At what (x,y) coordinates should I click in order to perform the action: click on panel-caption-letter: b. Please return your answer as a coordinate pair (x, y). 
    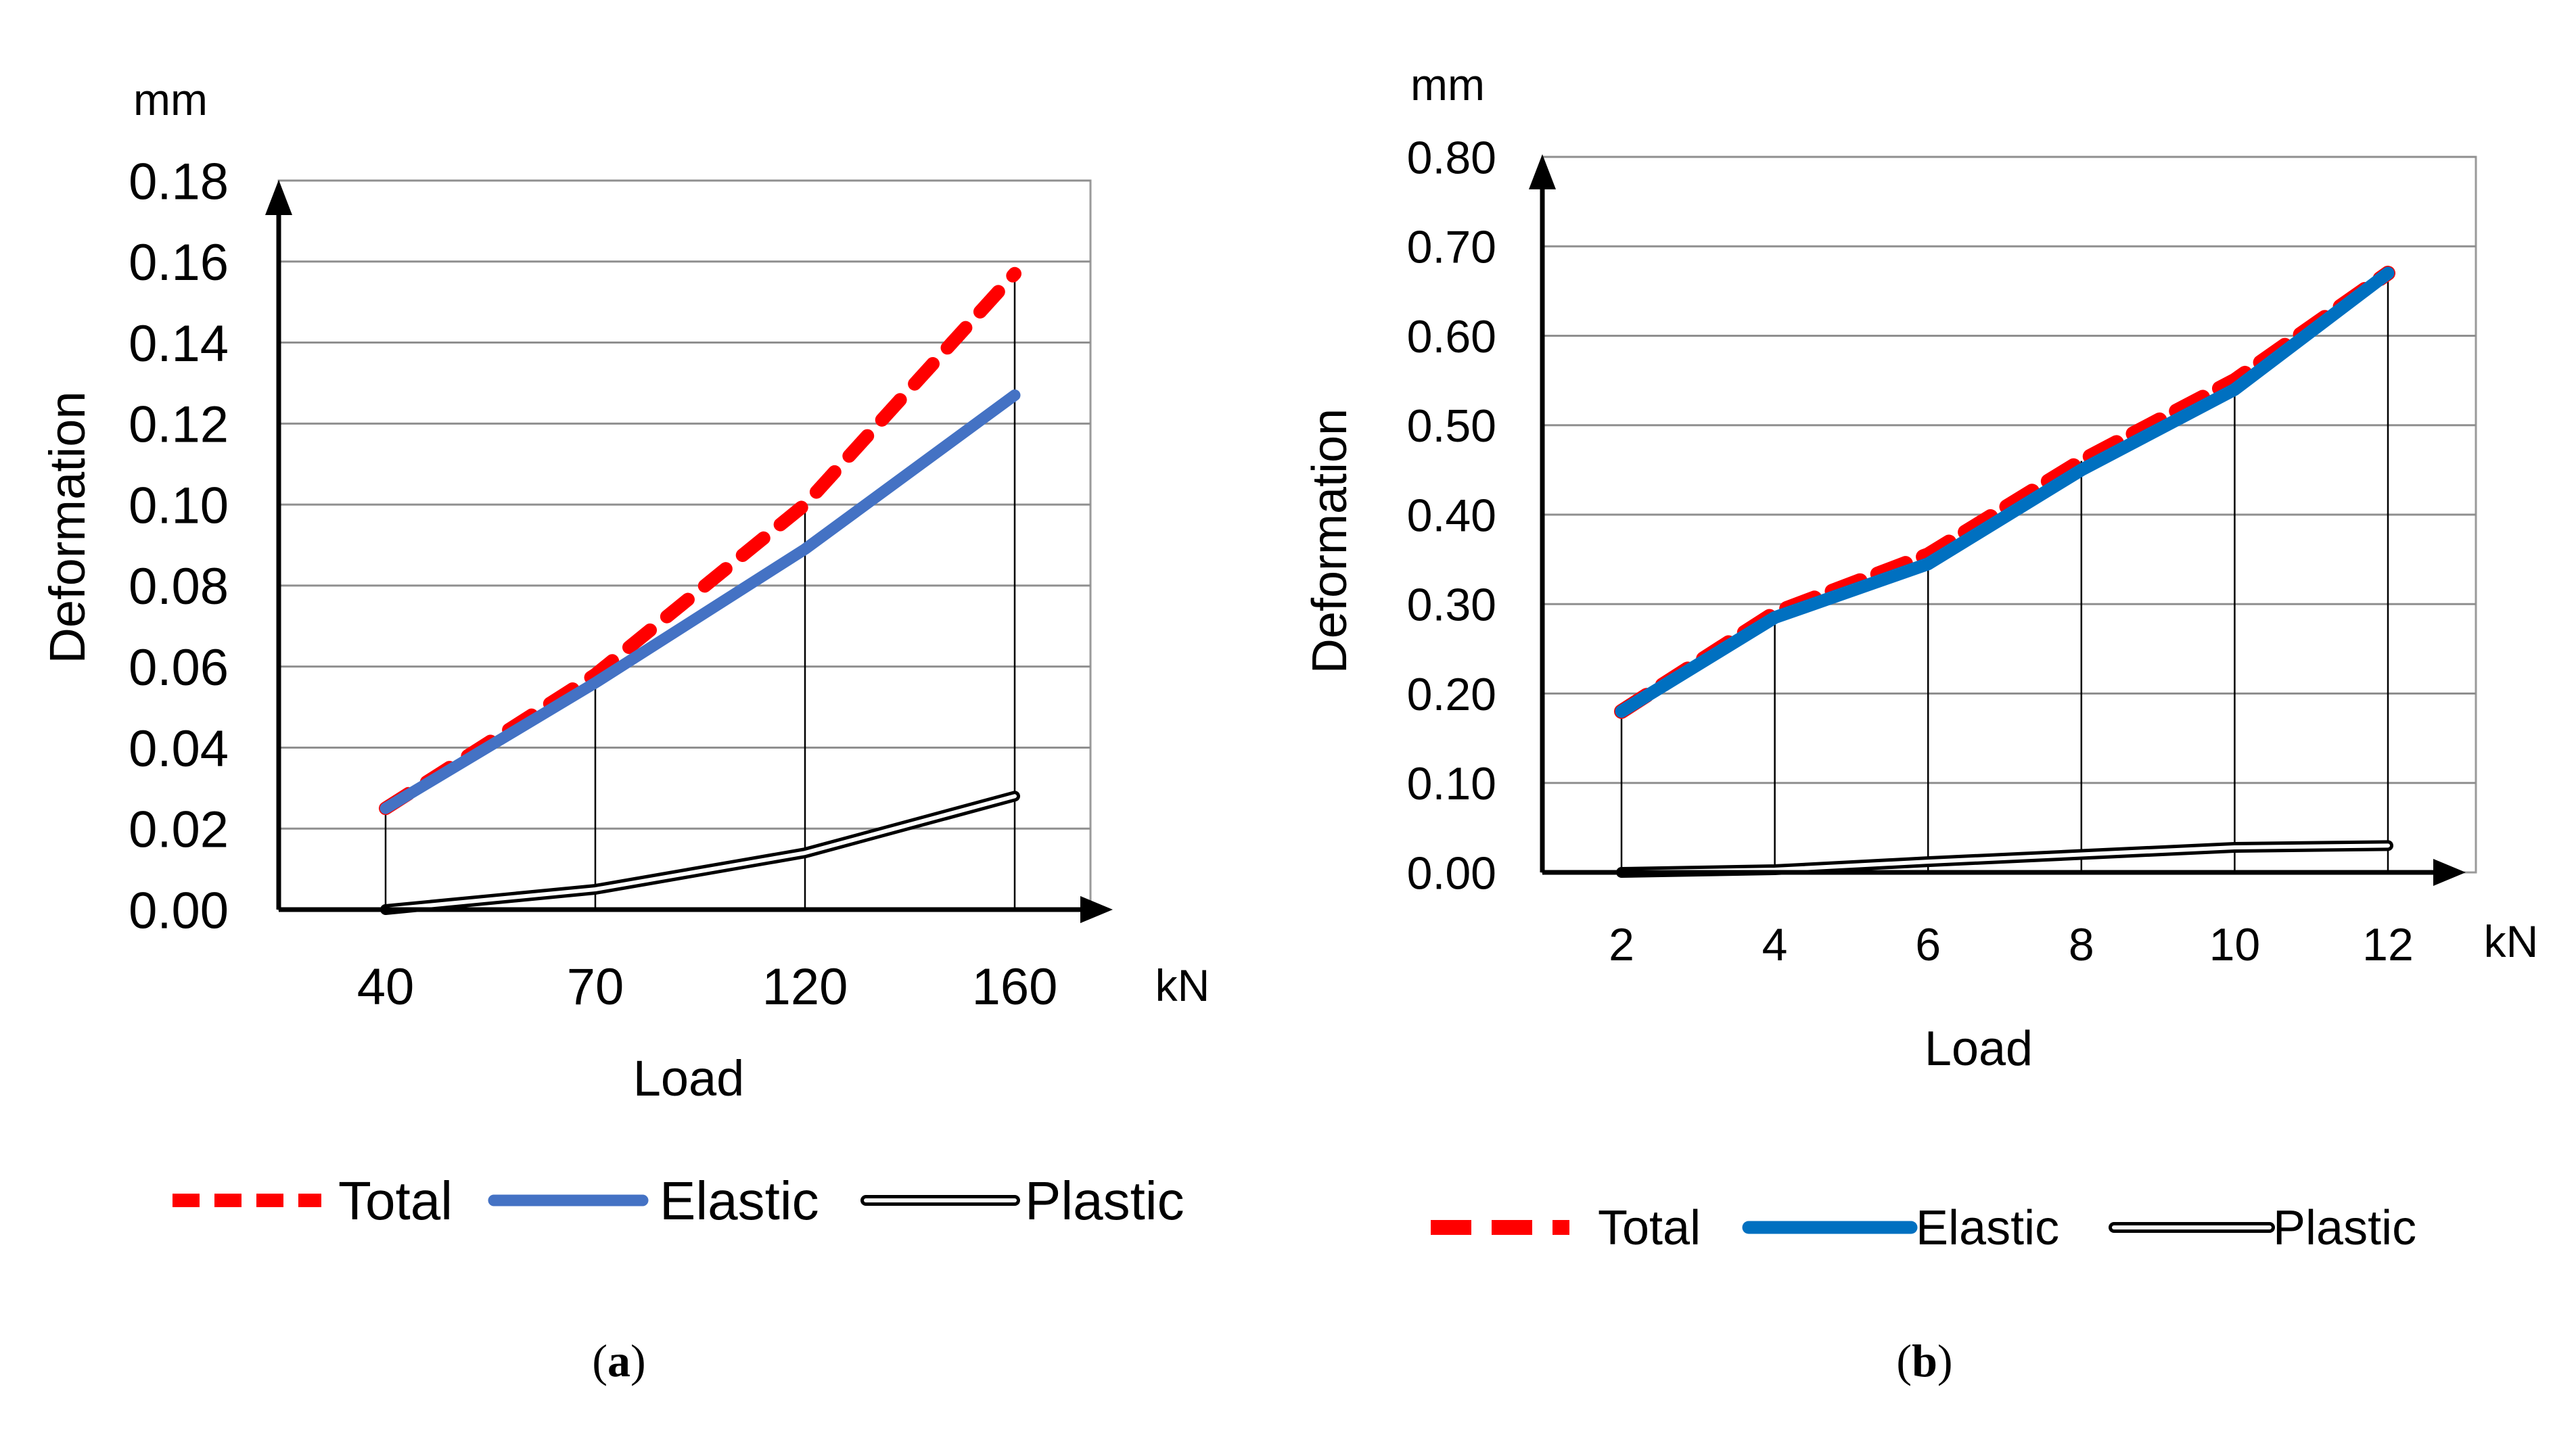
    Looking at the image, I should click on (1924, 1360).